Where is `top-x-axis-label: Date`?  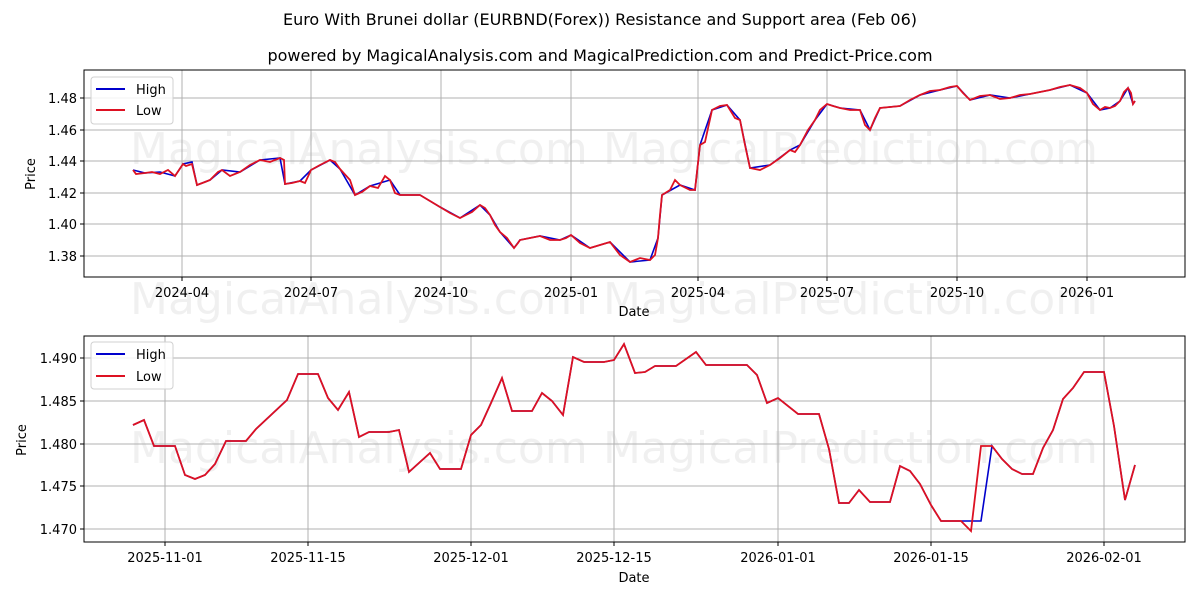
top-x-axis-label: Date is located at coordinates (633, 312).